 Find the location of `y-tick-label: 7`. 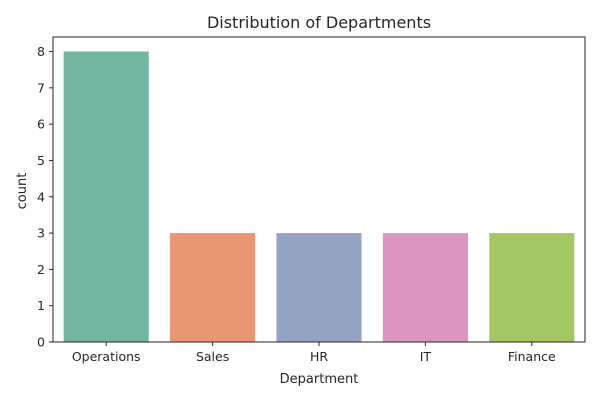

y-tick-label: 7 is located at coordinates (41, 87).